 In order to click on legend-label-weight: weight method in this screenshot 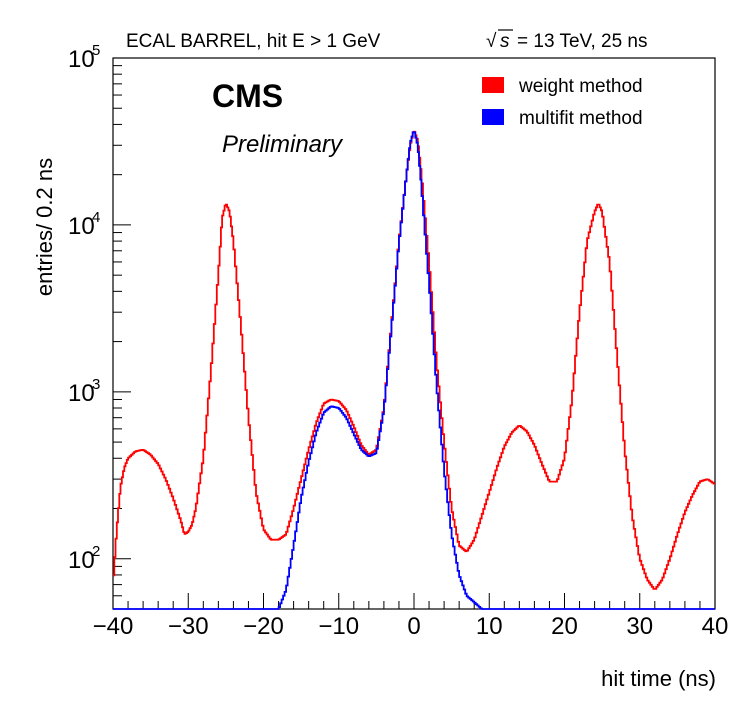, I will do `click(580, 86)`.